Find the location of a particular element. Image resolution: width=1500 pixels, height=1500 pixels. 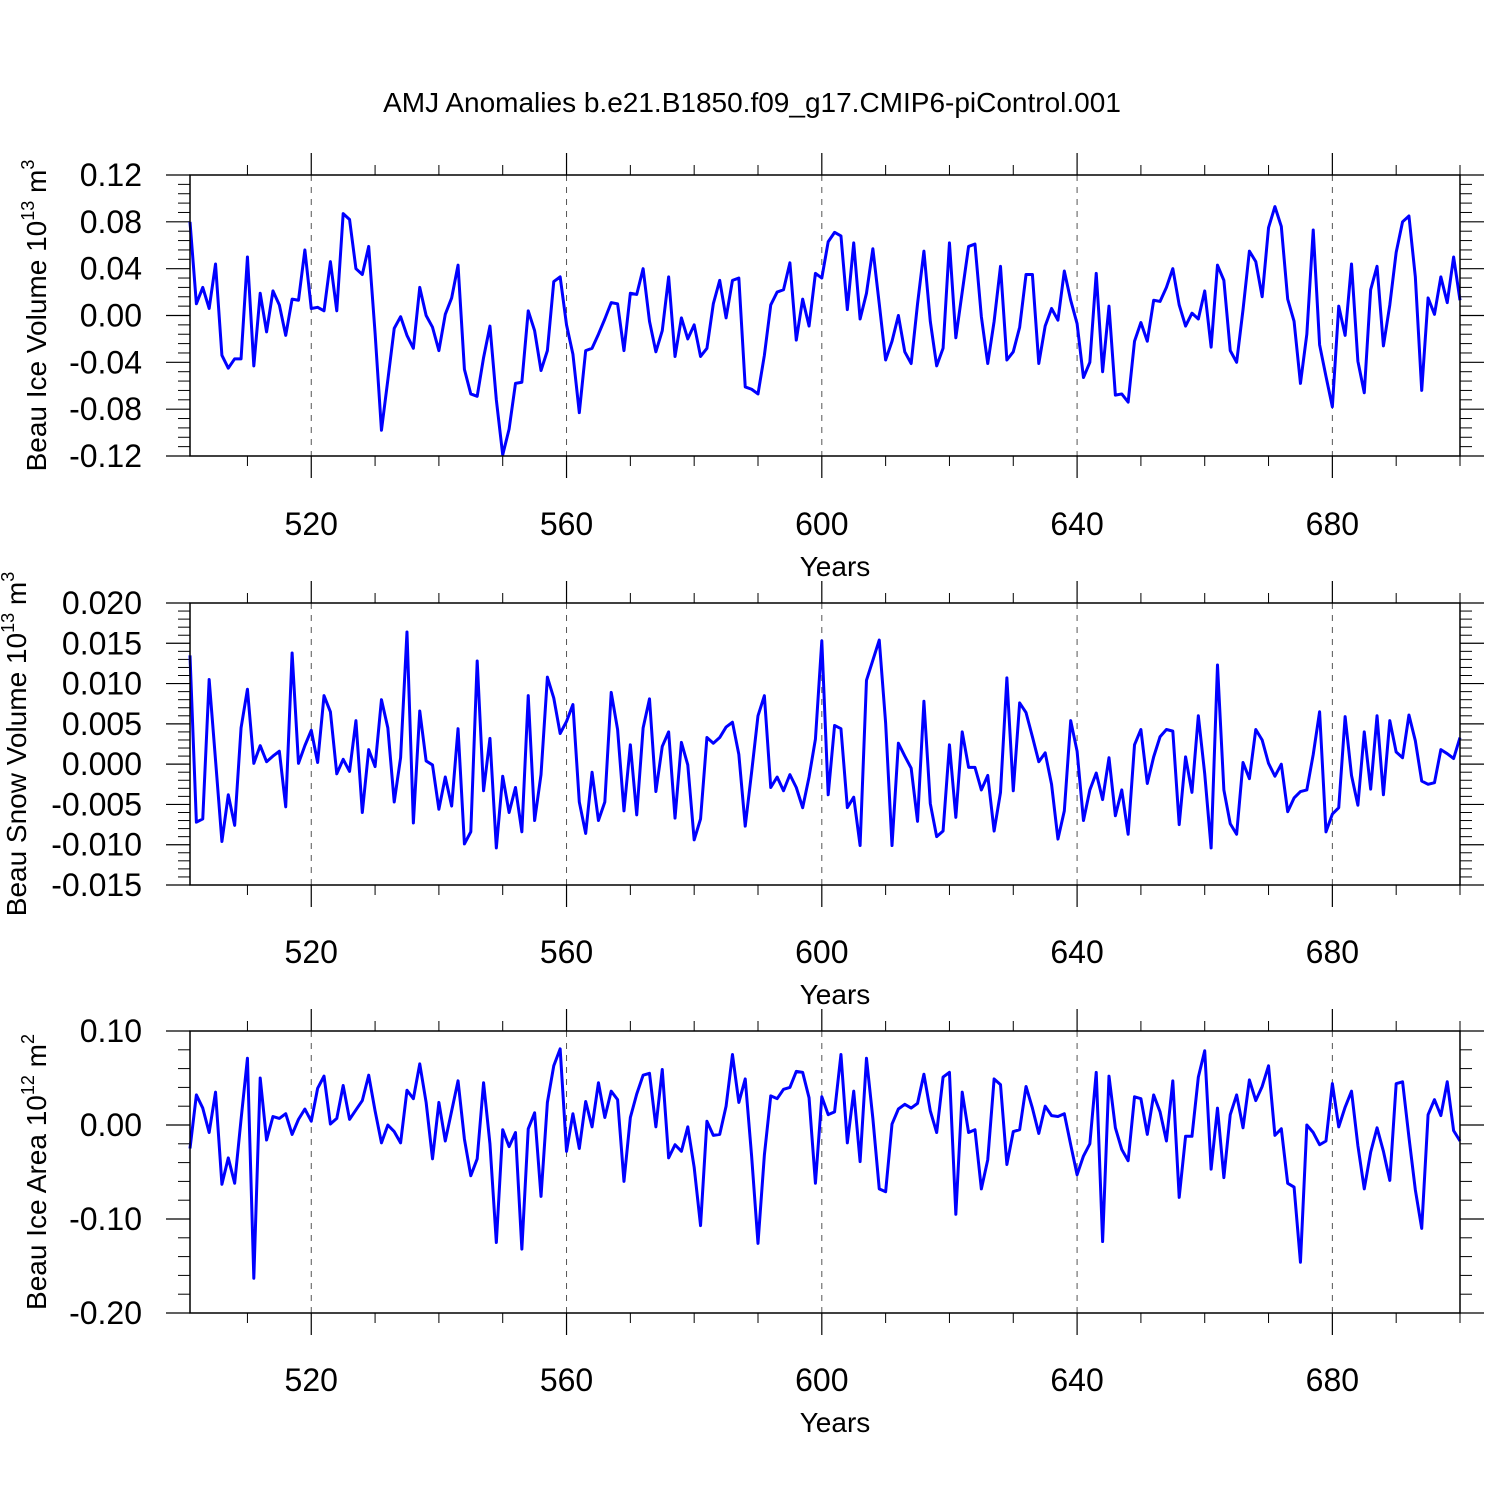

y-tick-label: -0.015 is located at coordinates (96, 885).